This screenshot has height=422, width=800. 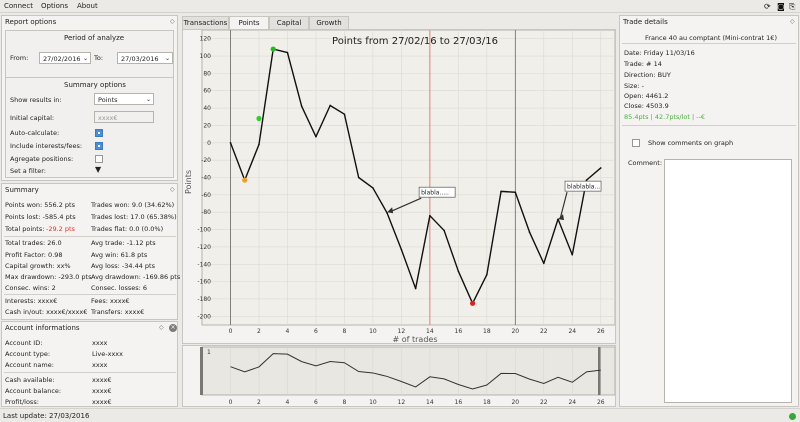 What do you see at coordinates (205, 22) in the screenshot?
I see `tab-transactions: Transactions` at bounding box center [205, 22].